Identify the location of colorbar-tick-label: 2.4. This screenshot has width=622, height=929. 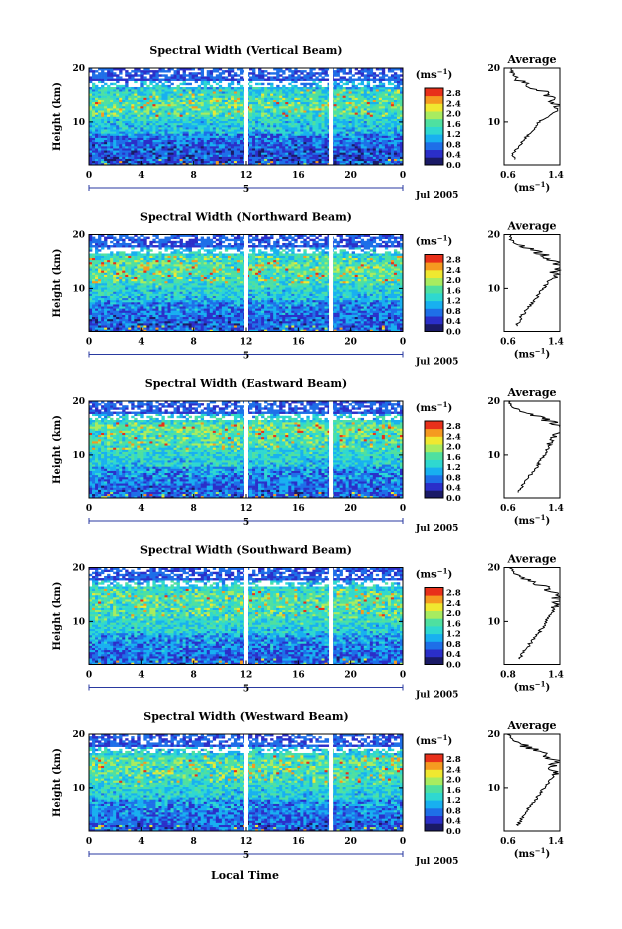
(453, 271).